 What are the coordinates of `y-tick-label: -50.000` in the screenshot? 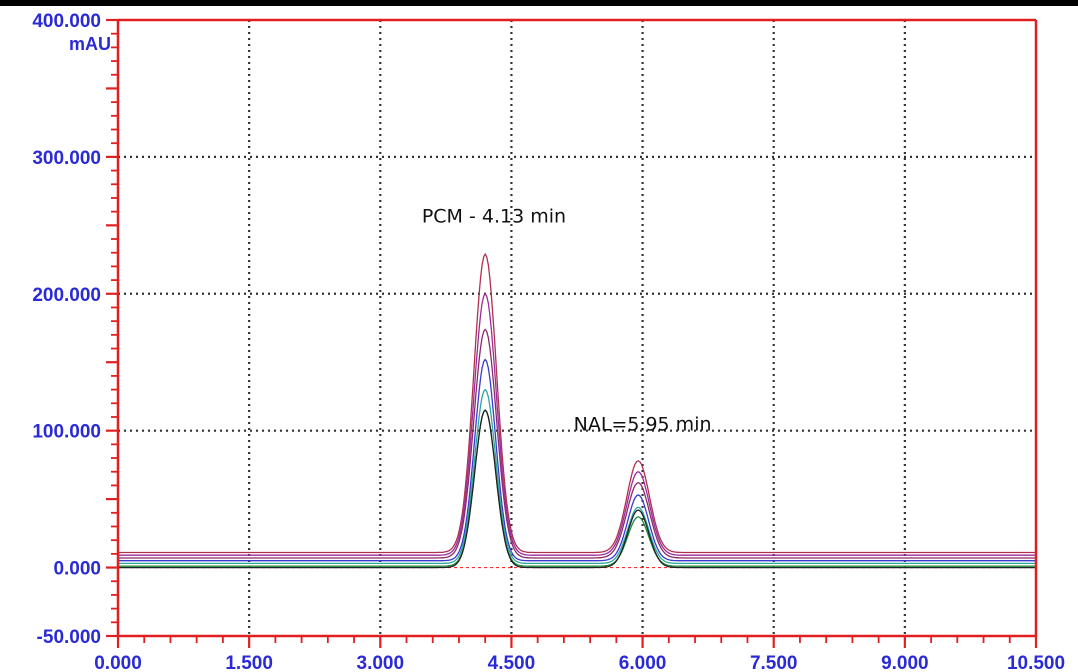 It's located at (69, 637).